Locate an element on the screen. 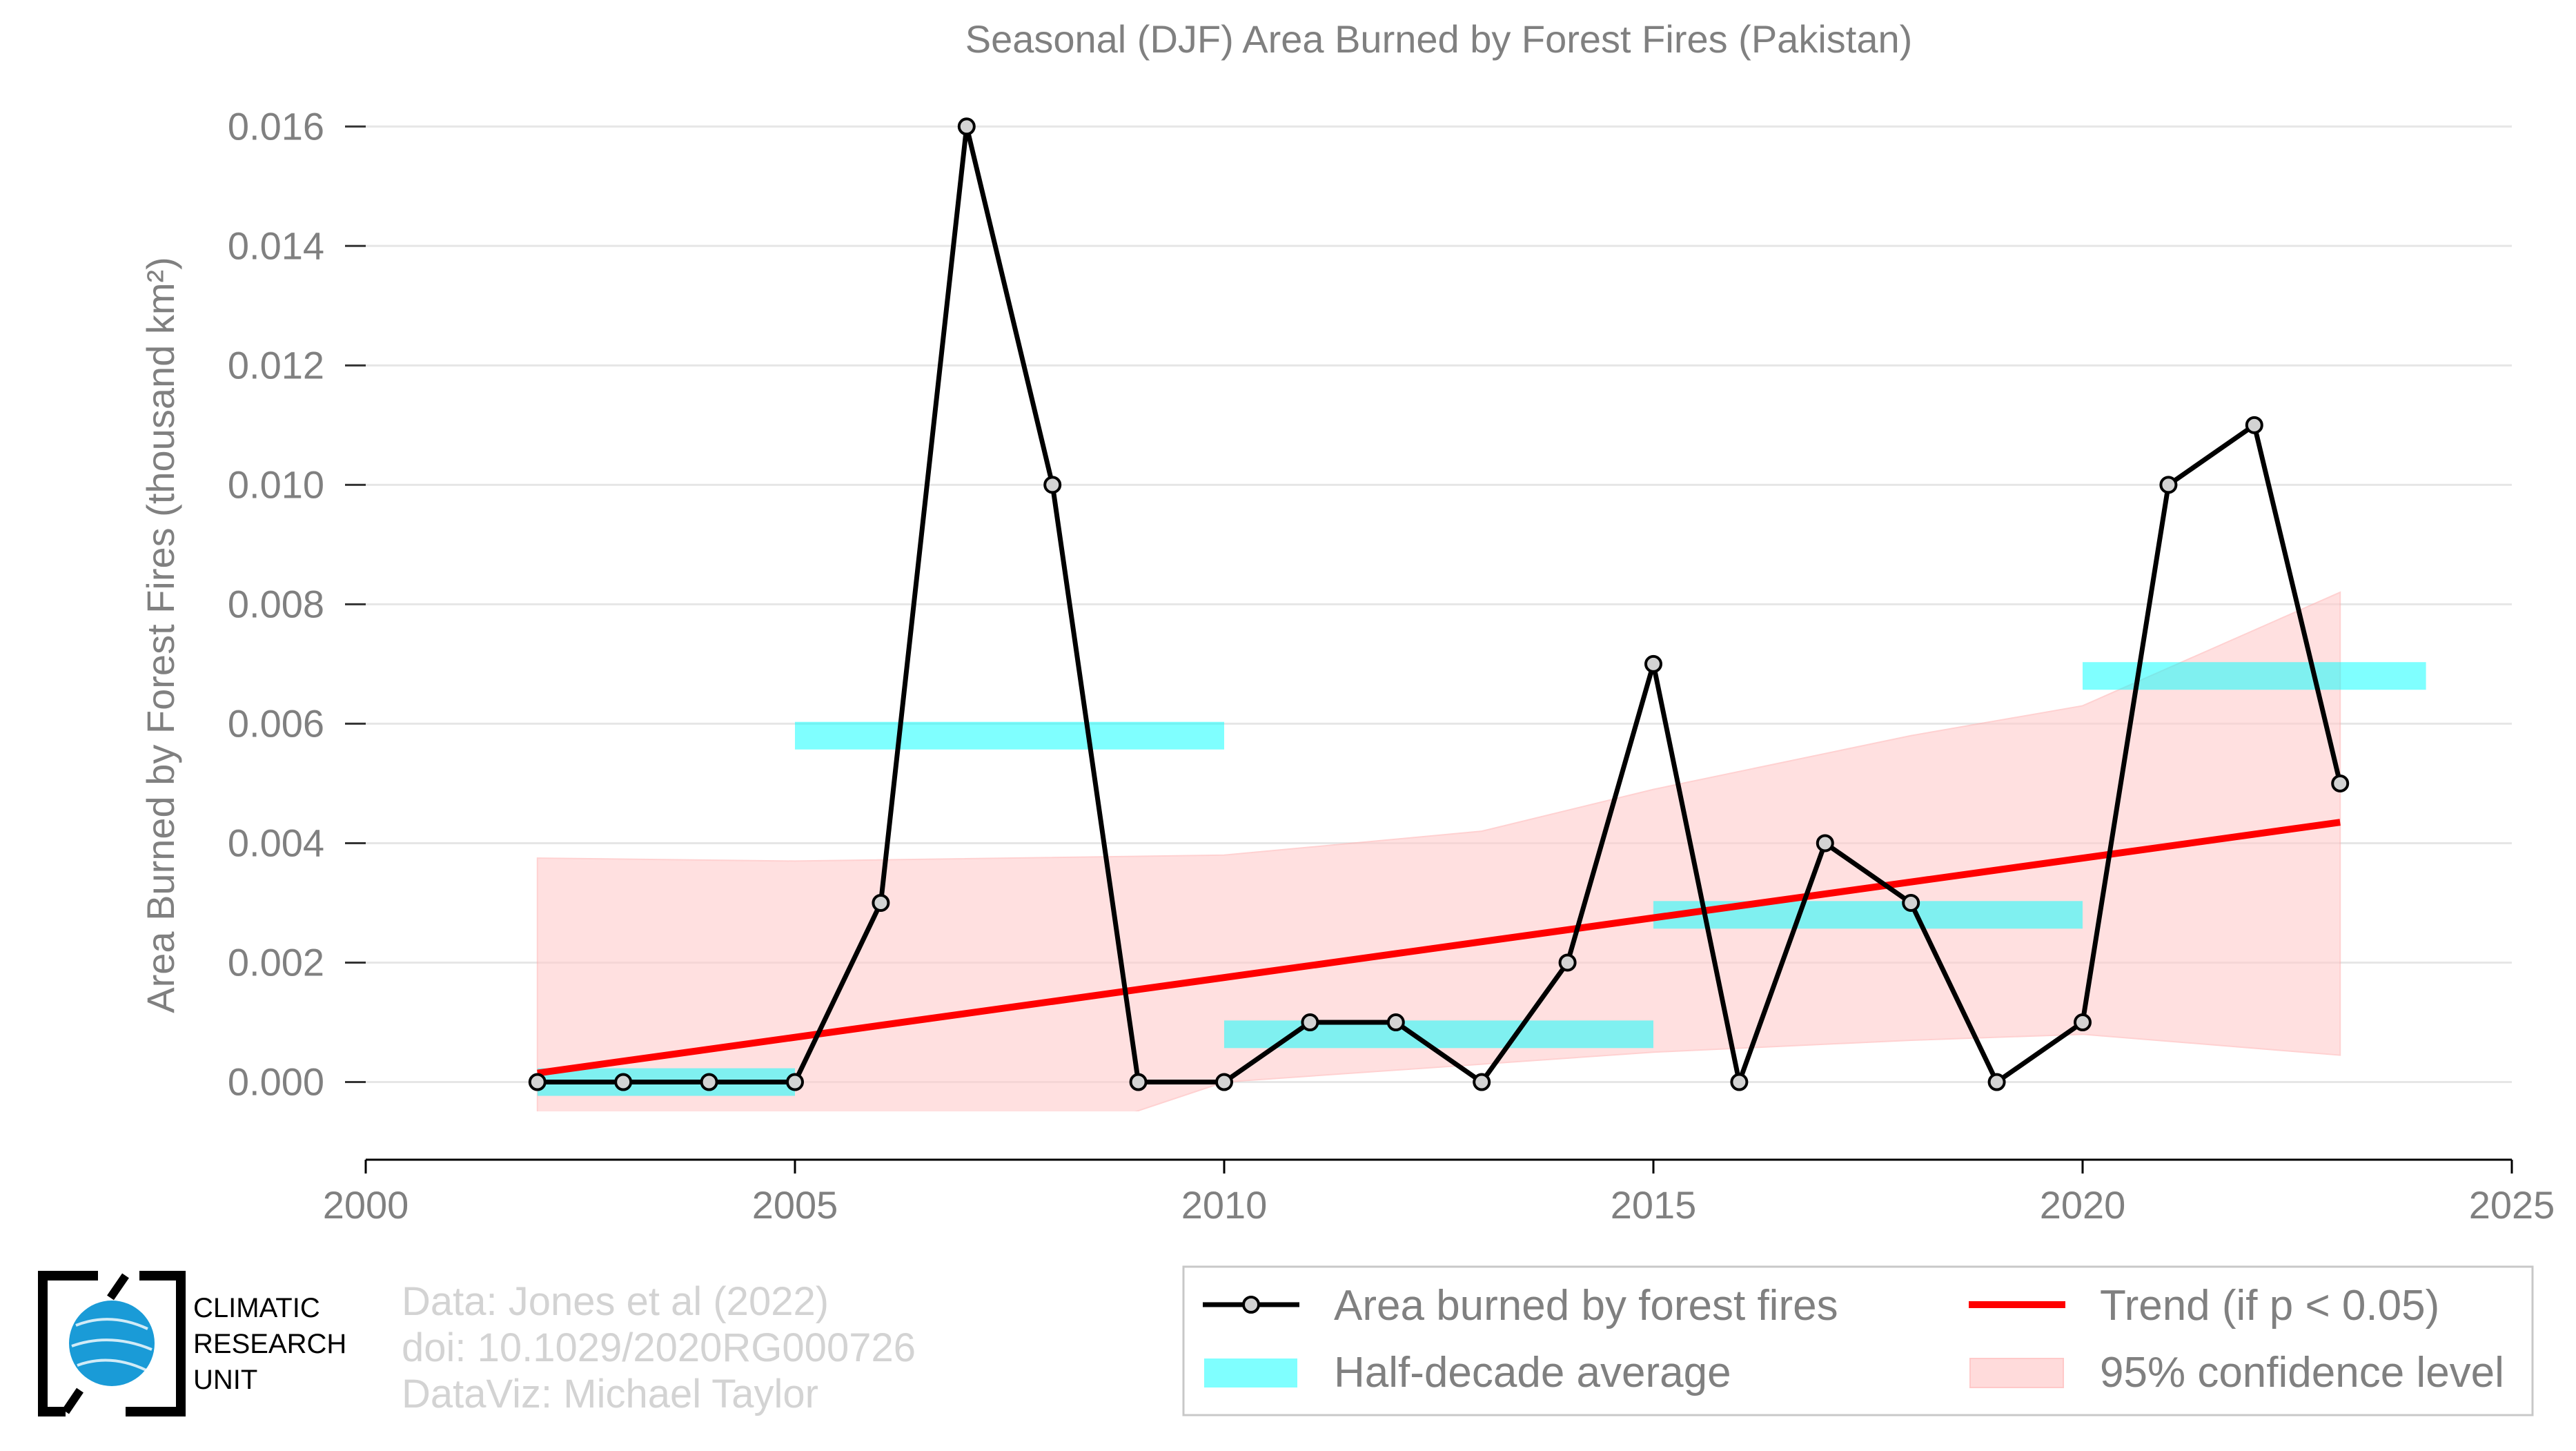  legend-label-trend: Trend (if p < 0.05) is located at coordinates (2269, 1306).